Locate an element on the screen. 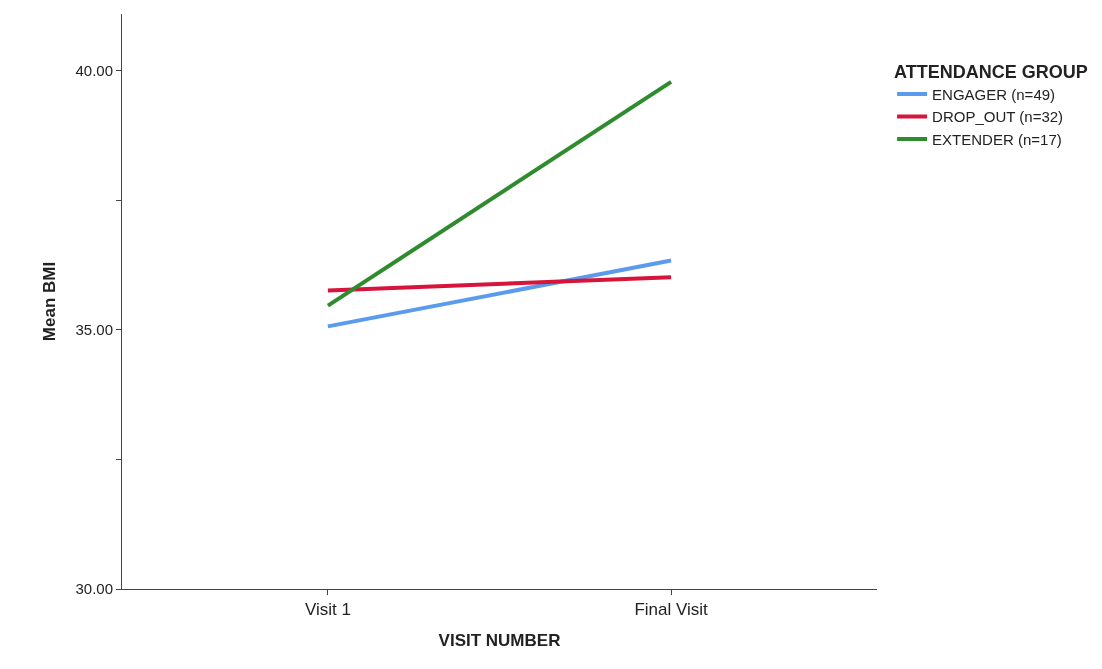 The image size is (1102, 669). legend-title: ATTENDANCE GROUP is located at coordinates (991, 71).